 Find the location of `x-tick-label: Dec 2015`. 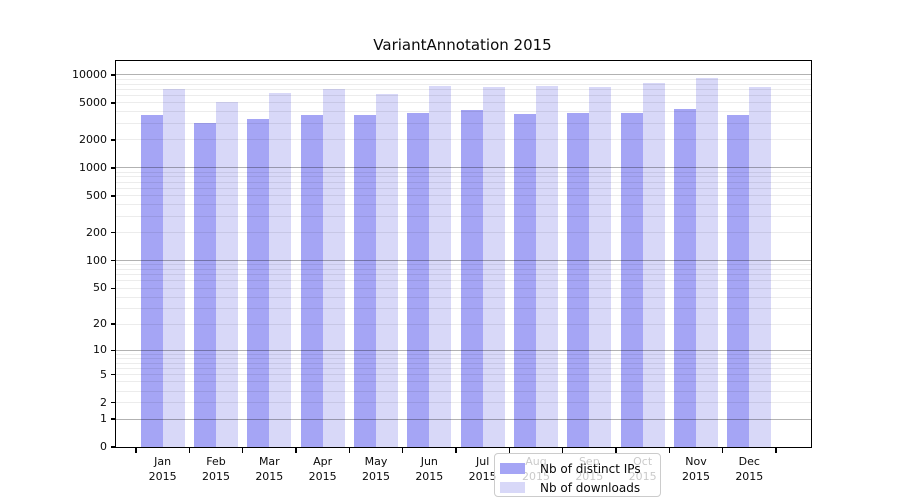

x-tick-label: Dec 2015 is located at coordinates (749, 469).